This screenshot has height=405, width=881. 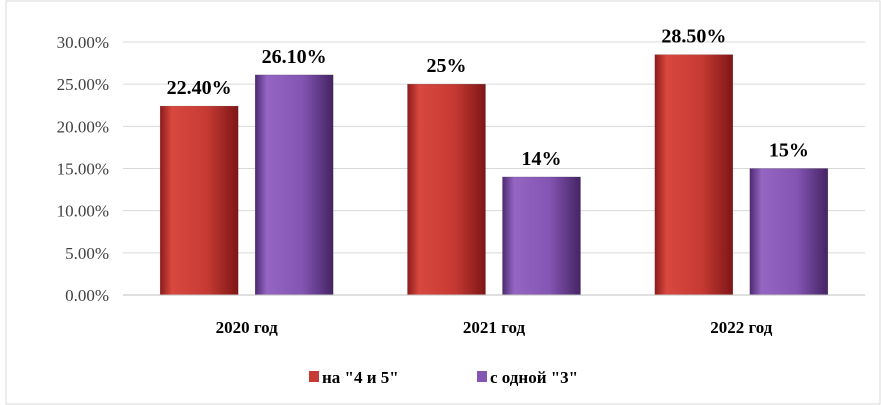 I want to click on y-tick-label: 15.00%, so click(x=83, y=169).